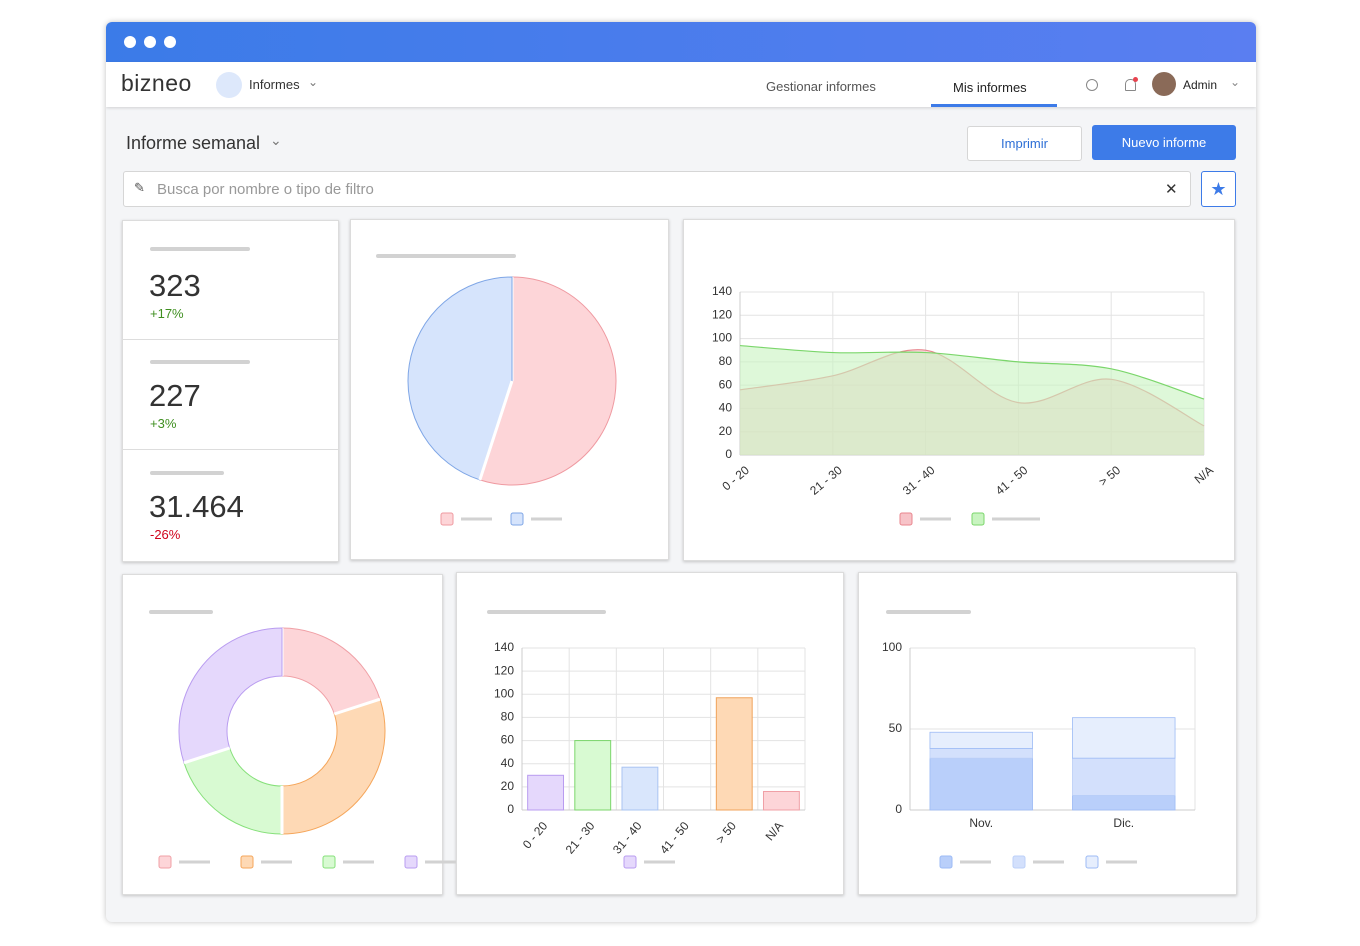 This screenshot has height=946, width=1360. Describe the element at coordinates (821, 86) in the screenshot. I see `tab: Gestionar informes` at that location.